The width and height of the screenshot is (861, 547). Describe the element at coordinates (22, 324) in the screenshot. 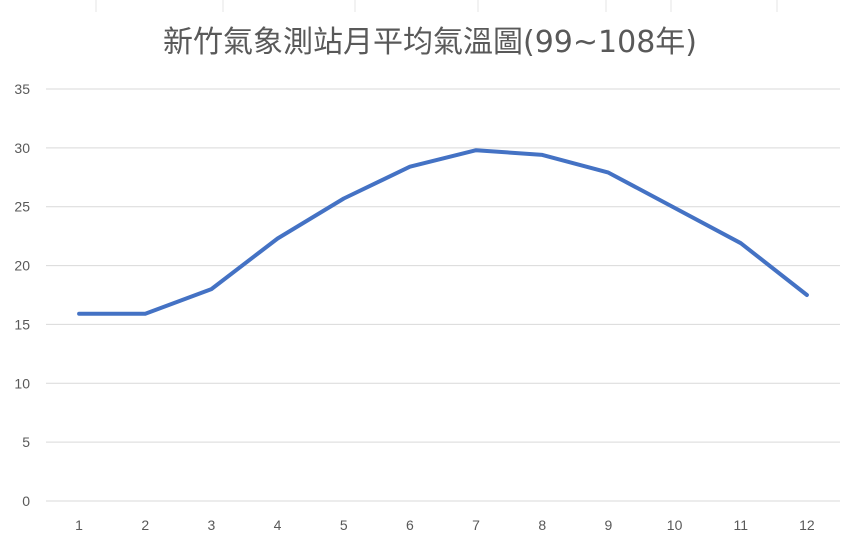

I see `y-tick-label: 15` at that location.